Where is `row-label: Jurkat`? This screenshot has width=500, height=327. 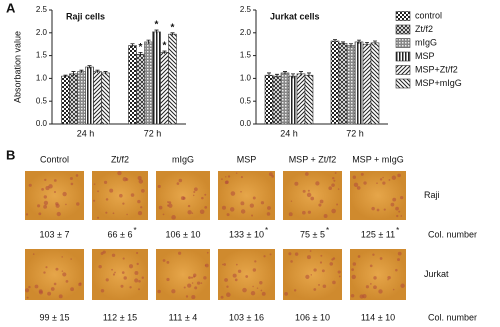
row-label: Jurkat is located at coordinates (436, 274).